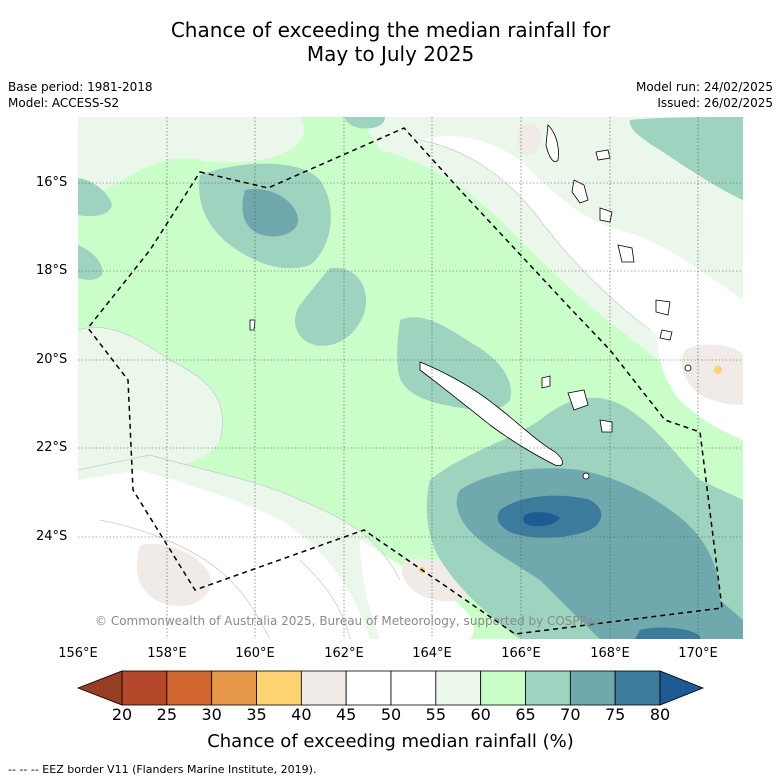  Describe the element at coordinates (610, 653) in the screenshot. I see `lon-label-168e: 168°E` at that location.